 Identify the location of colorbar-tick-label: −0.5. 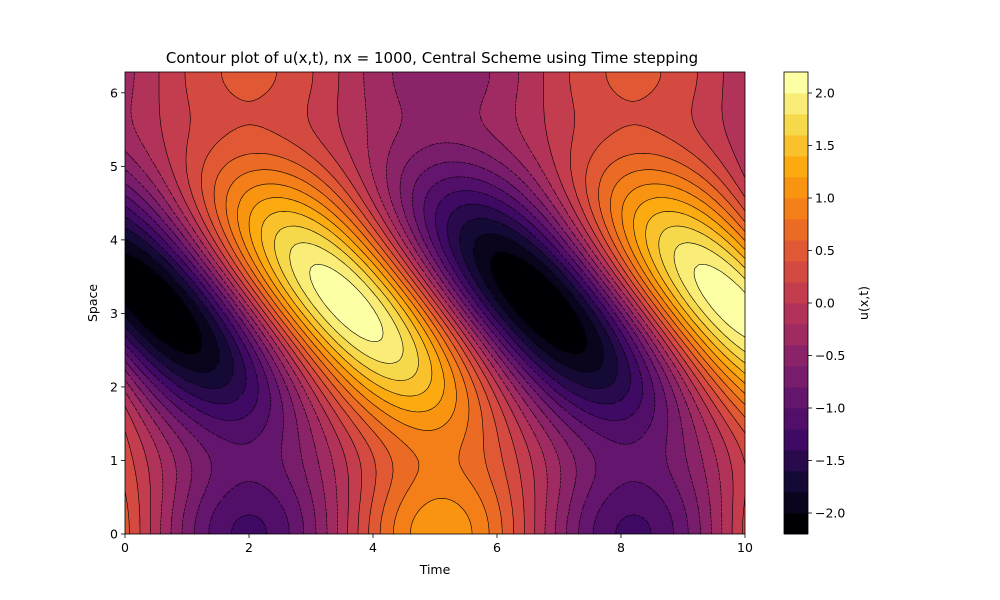
(830, 355).